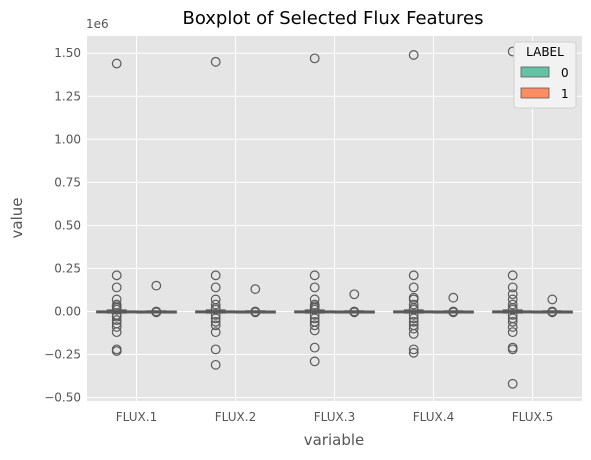  What do you see at coordinates (62, 355) in the screenshot?
I see `y-tick-label: −0.25` at bounding box center [62, 355].